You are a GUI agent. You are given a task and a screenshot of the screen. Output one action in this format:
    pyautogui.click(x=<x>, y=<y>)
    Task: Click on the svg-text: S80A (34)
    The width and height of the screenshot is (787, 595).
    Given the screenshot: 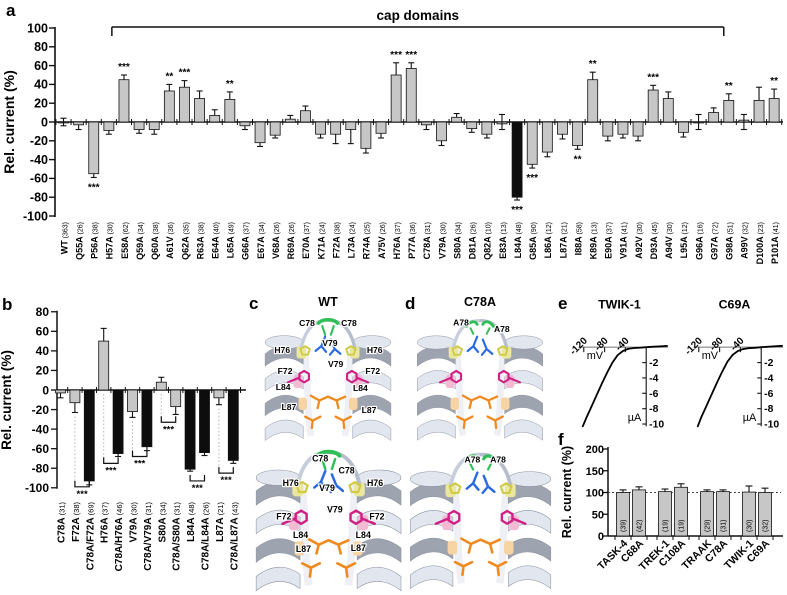 What is the action you would take?
    pyautogui.click(x=162, y=521)
    